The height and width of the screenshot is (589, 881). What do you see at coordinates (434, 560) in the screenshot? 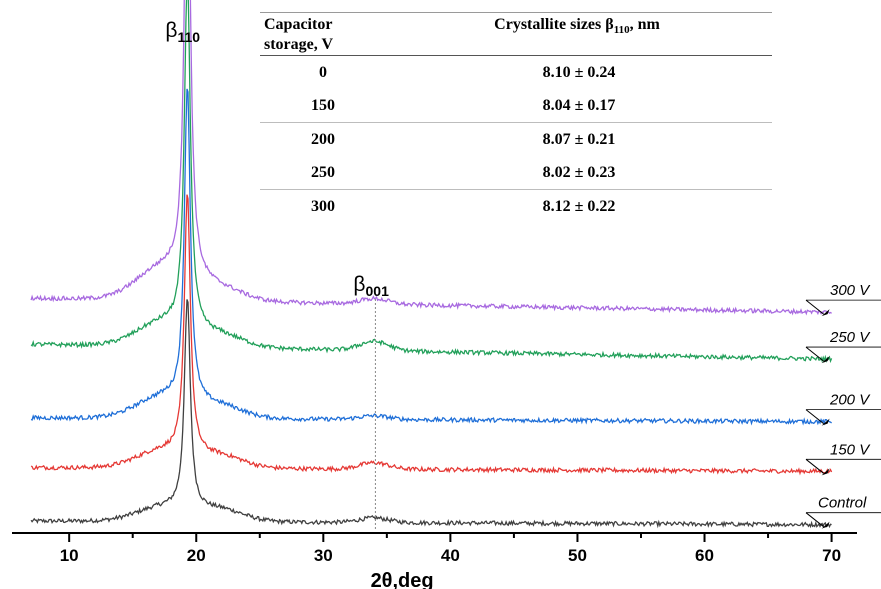
I see `x-axis: 10 20 30 40 50 60 70 2θ,deg` at bounding box center [434, 560].